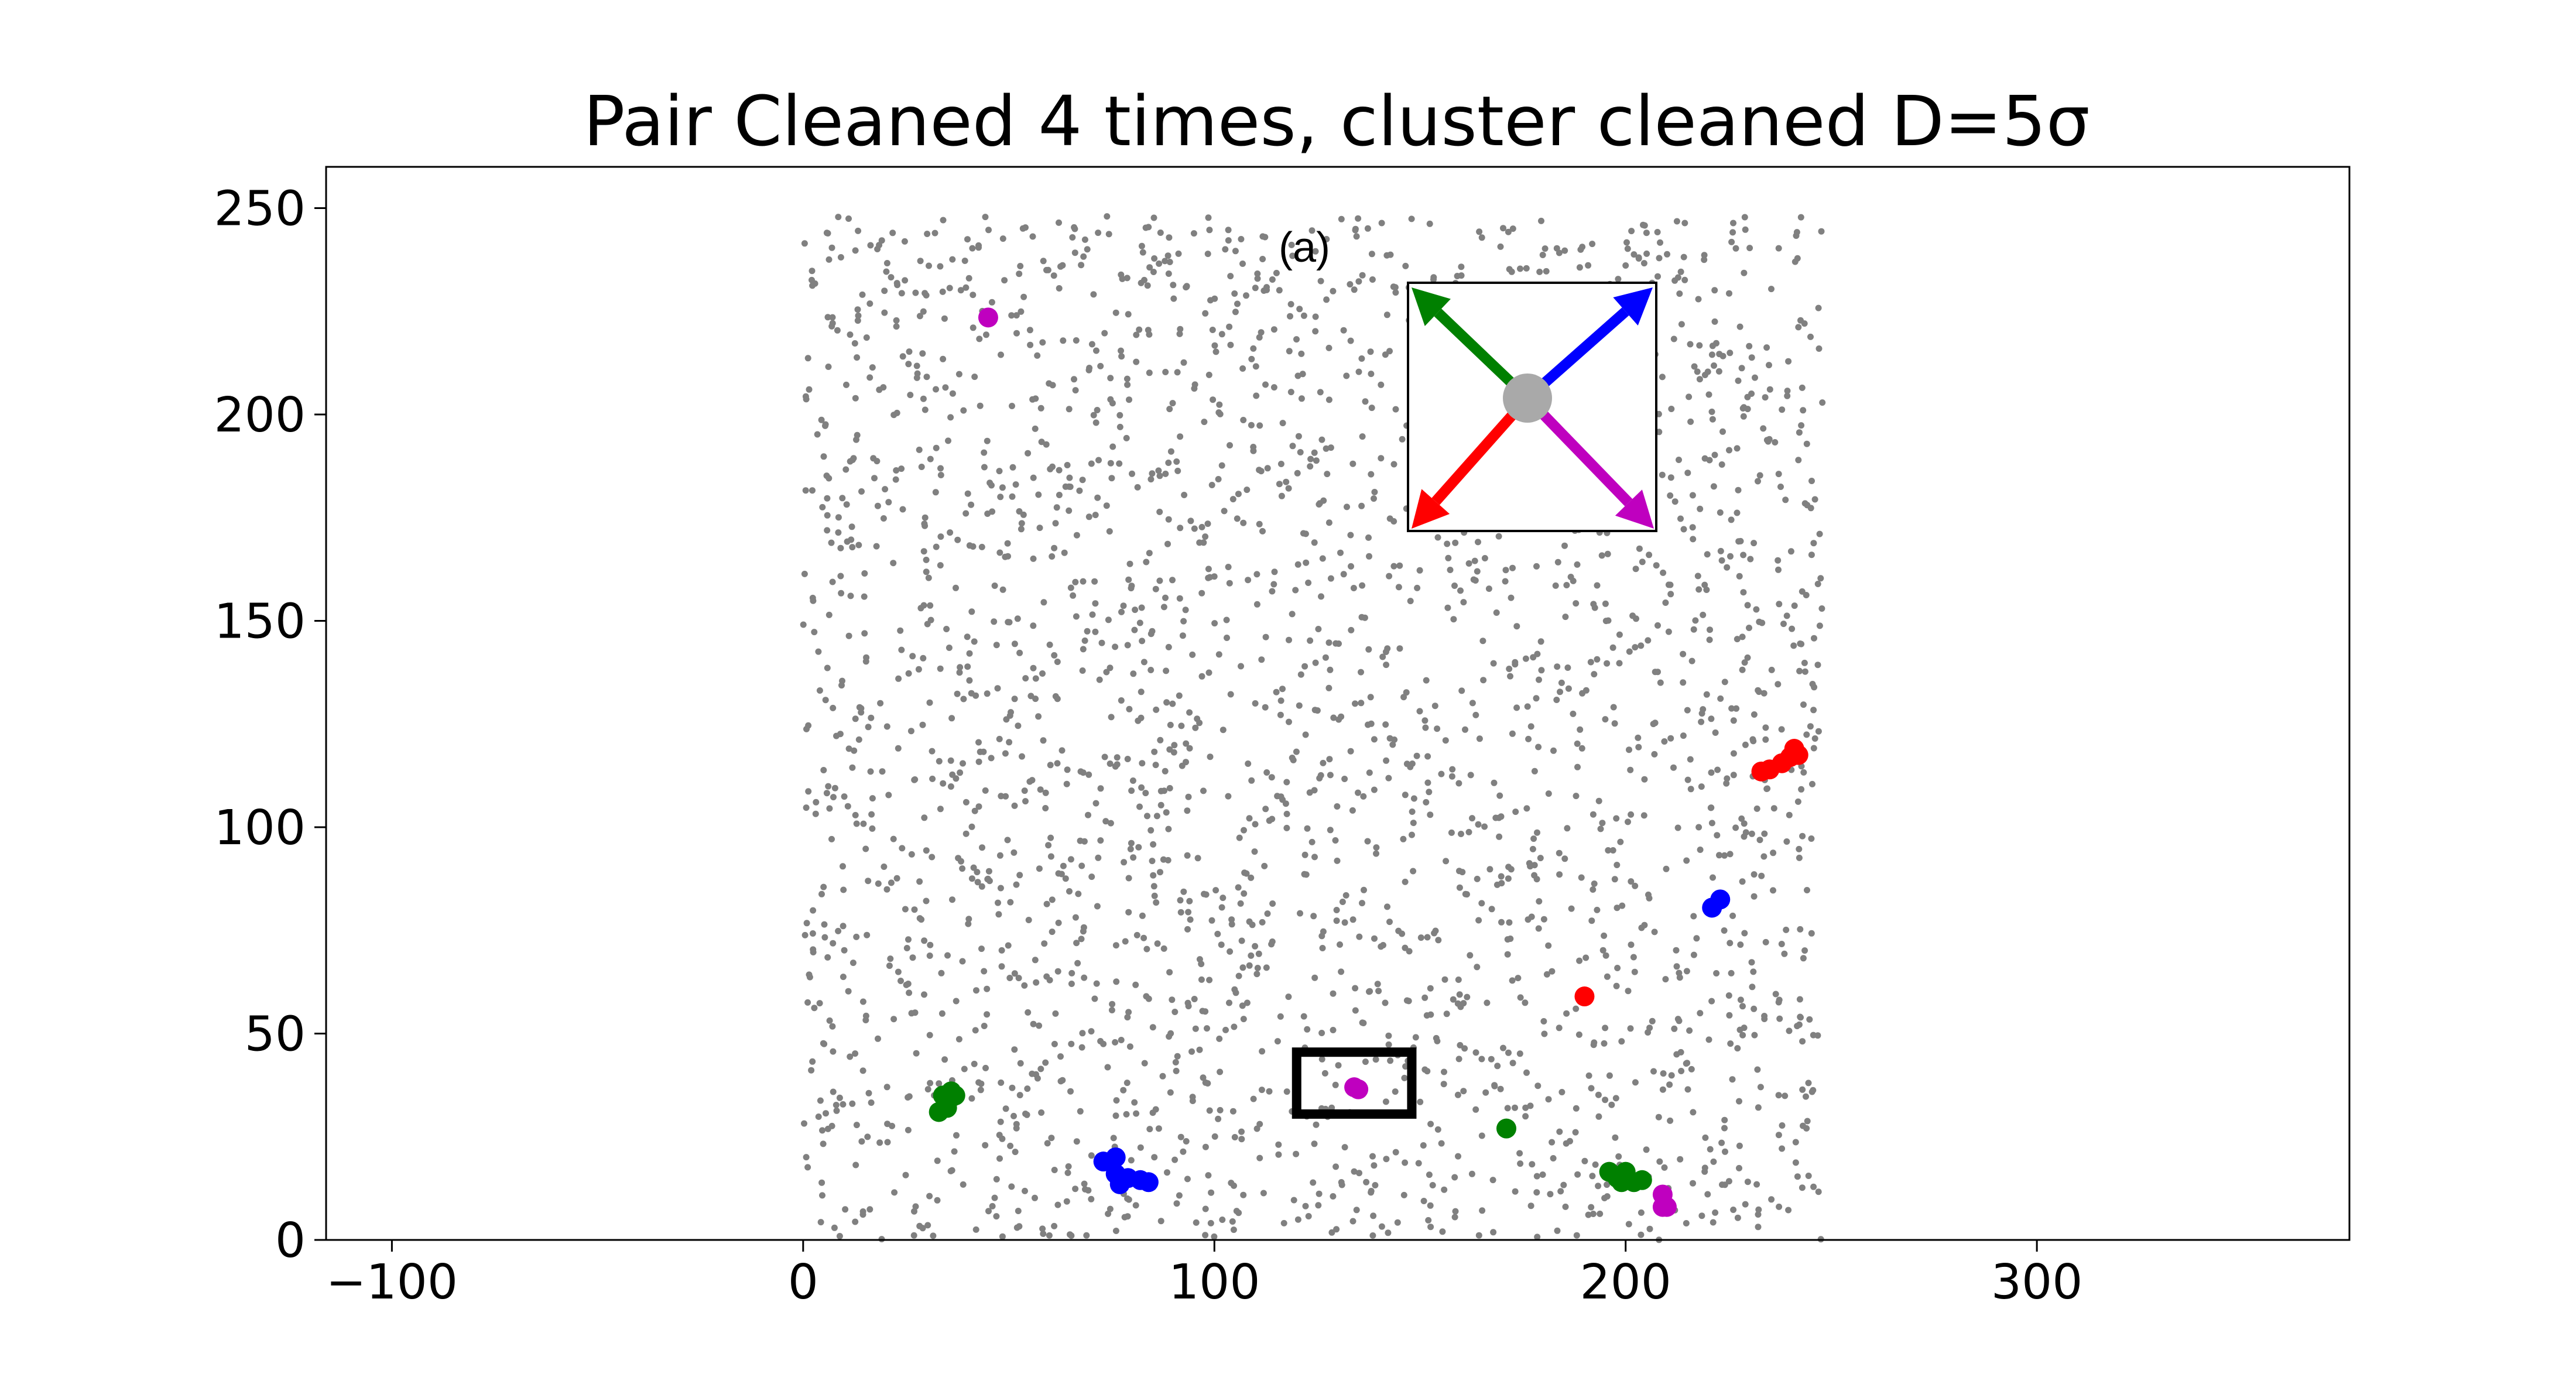 The image size is (2576, 1374). Describe the element at coordinates (1532, 407) in the screenshot. I see `direction-inset` at that location.